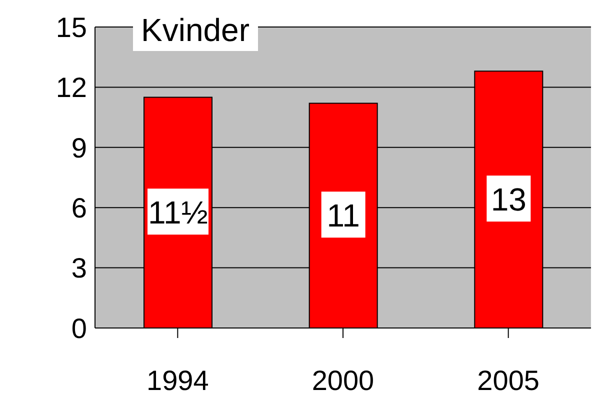 This screenshot has height=406, width=592. I want to click on x-tick-label: 1994, so click(177, 380).